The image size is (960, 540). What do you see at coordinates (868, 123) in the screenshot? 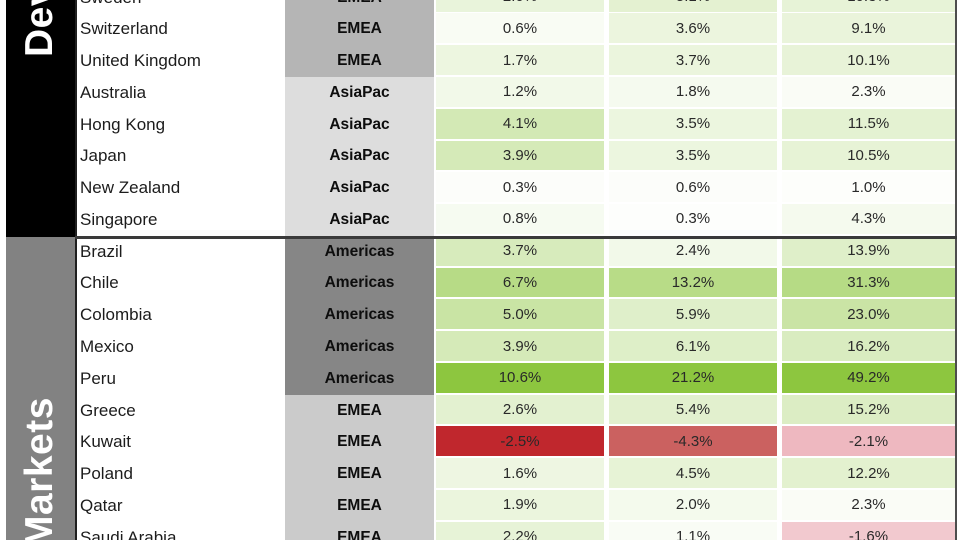
I see `value-cell: 11.5%` at bounding box center [868, 123].